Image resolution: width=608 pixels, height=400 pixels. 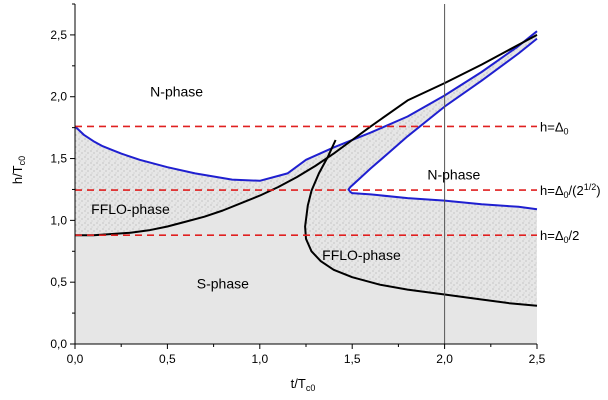 What do you see at coordinates (58, 282) in the screenshot?
I see `y-tick-label: 0,5` at bounding box center [58, 282].